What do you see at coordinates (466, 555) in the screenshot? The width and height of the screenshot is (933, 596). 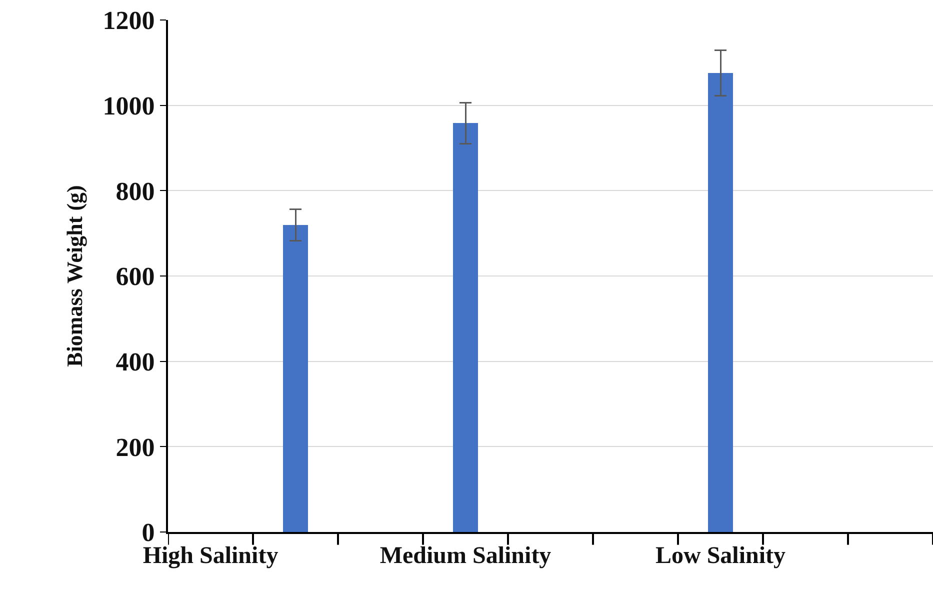 I see `x-tick-label: Medium Salinity` at bounding box center [466, 555].